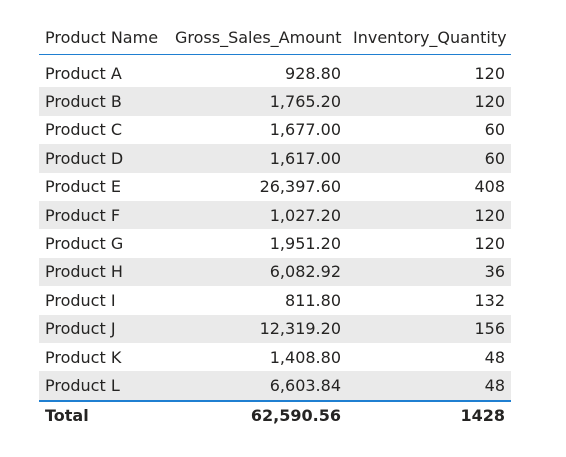 This screenshot has height=457, width=566. I want to click on gross-sales-cell: 1,677.00, so click(305, 130).